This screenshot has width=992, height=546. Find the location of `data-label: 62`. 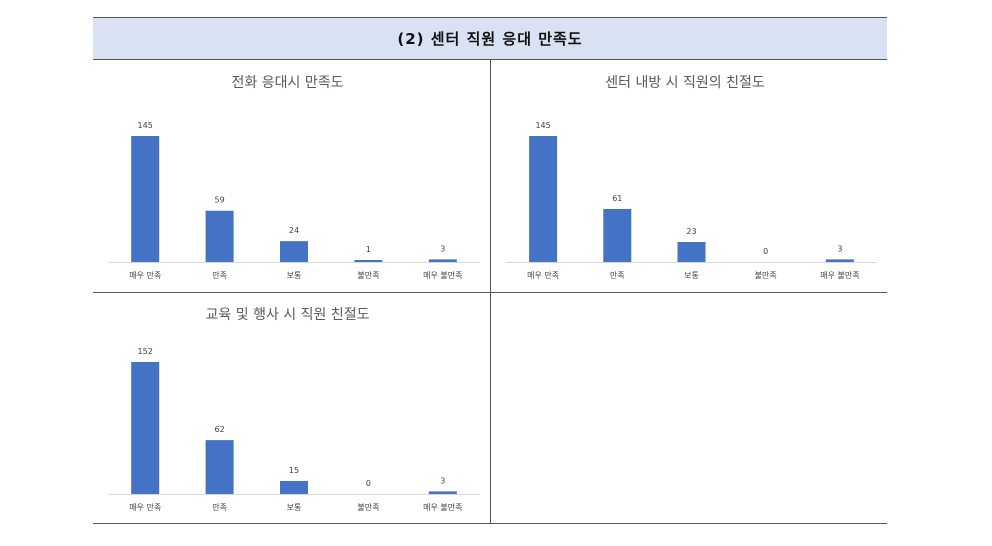

data-label: 62 is located at coordinates (220, 429).